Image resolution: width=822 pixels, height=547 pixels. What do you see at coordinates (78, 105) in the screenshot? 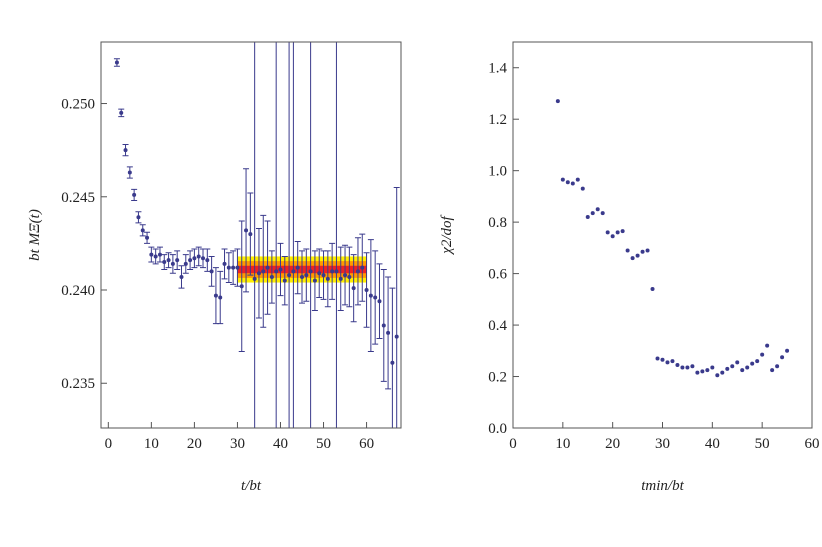
I see `y-tick-label: 0.250` at bounding box center [78, 105].